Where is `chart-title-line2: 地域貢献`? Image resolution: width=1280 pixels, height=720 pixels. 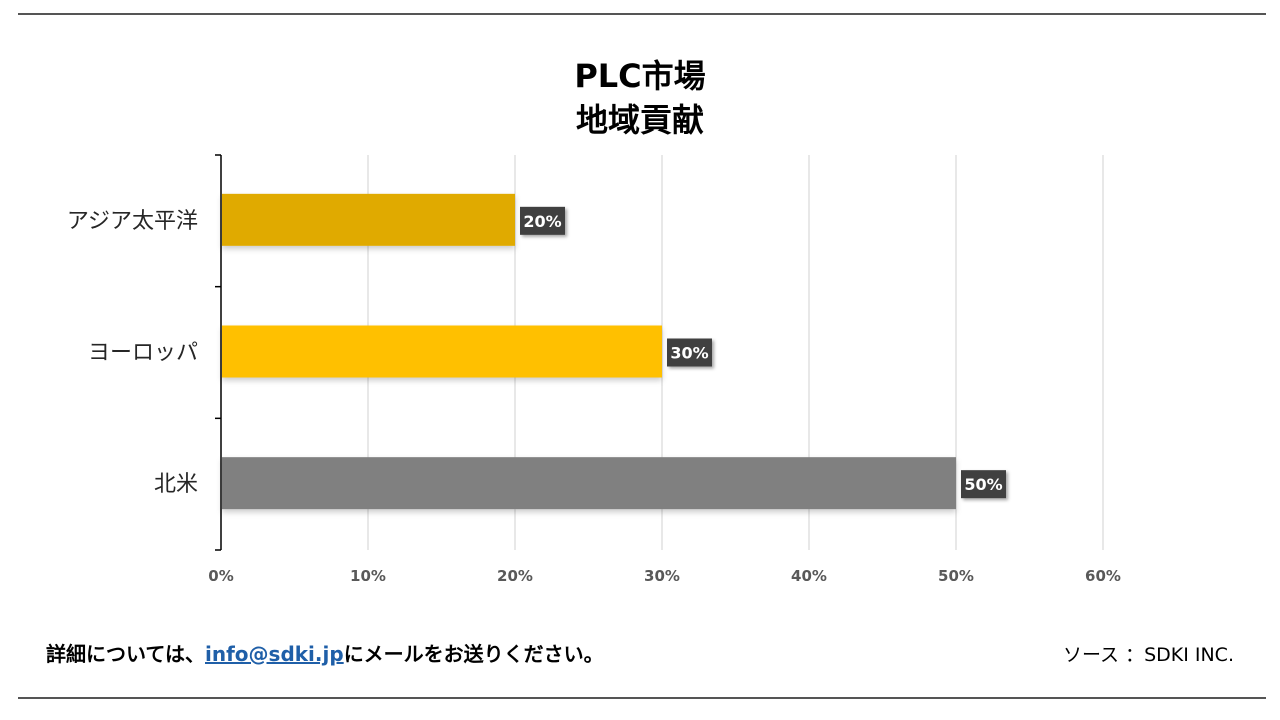 chart-title-line2: 地域貢献 is located at coordinates (639, 120).